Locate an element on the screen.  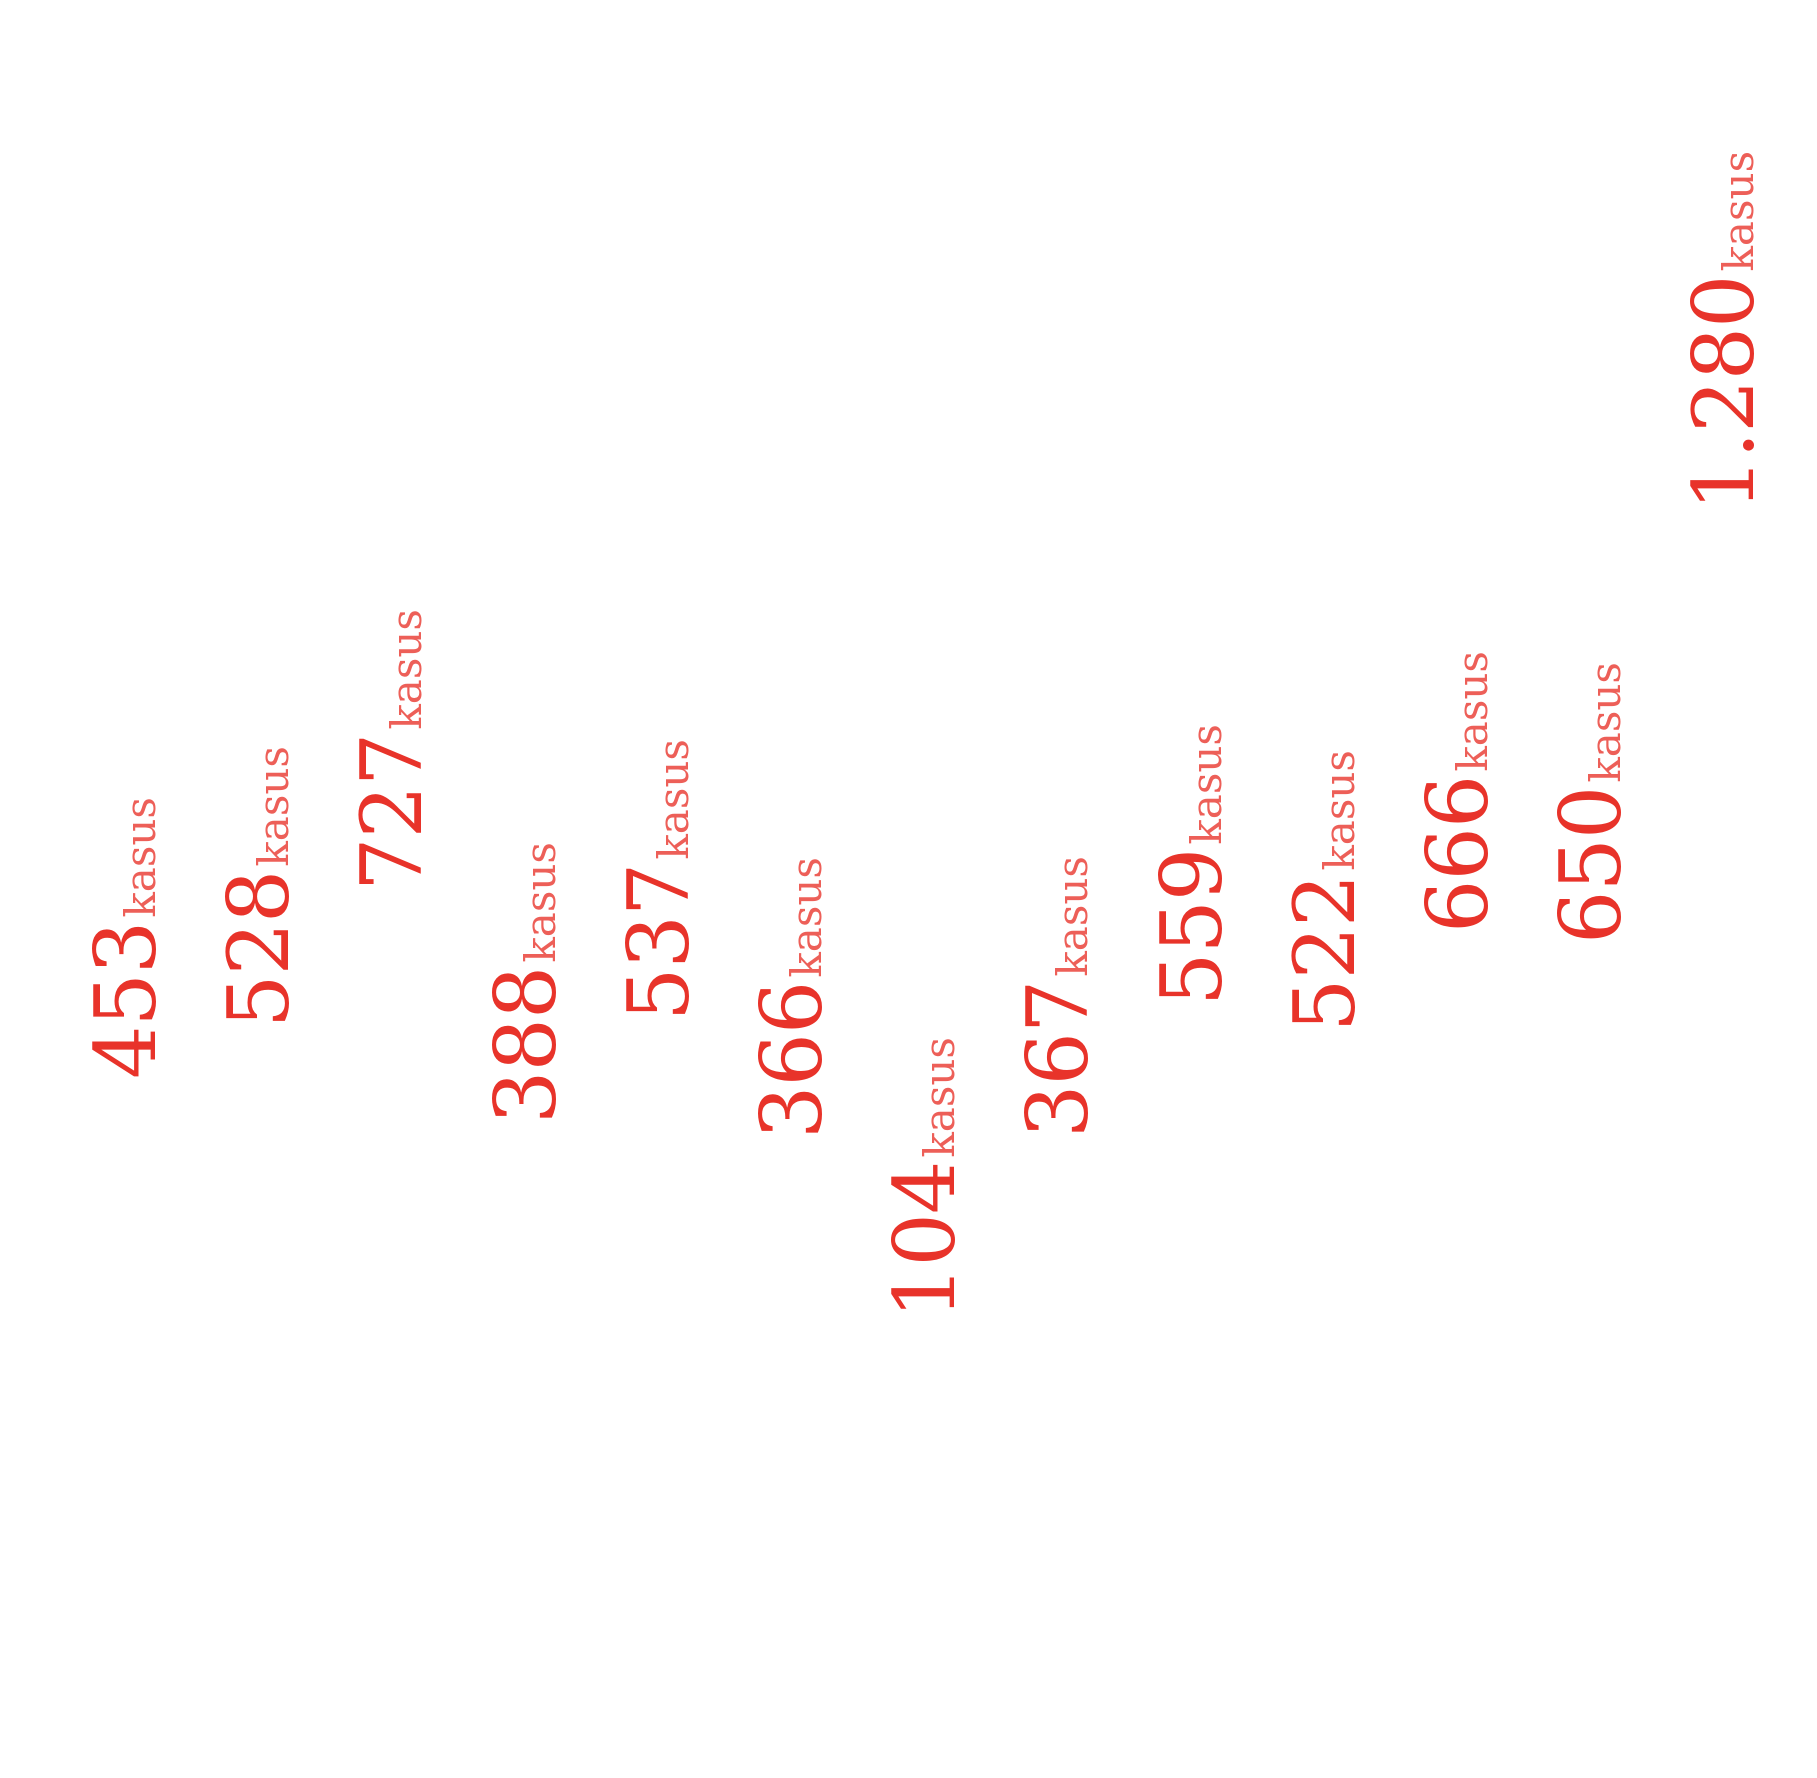
value-label: 522kasus is located at coordinates (1325, 890).